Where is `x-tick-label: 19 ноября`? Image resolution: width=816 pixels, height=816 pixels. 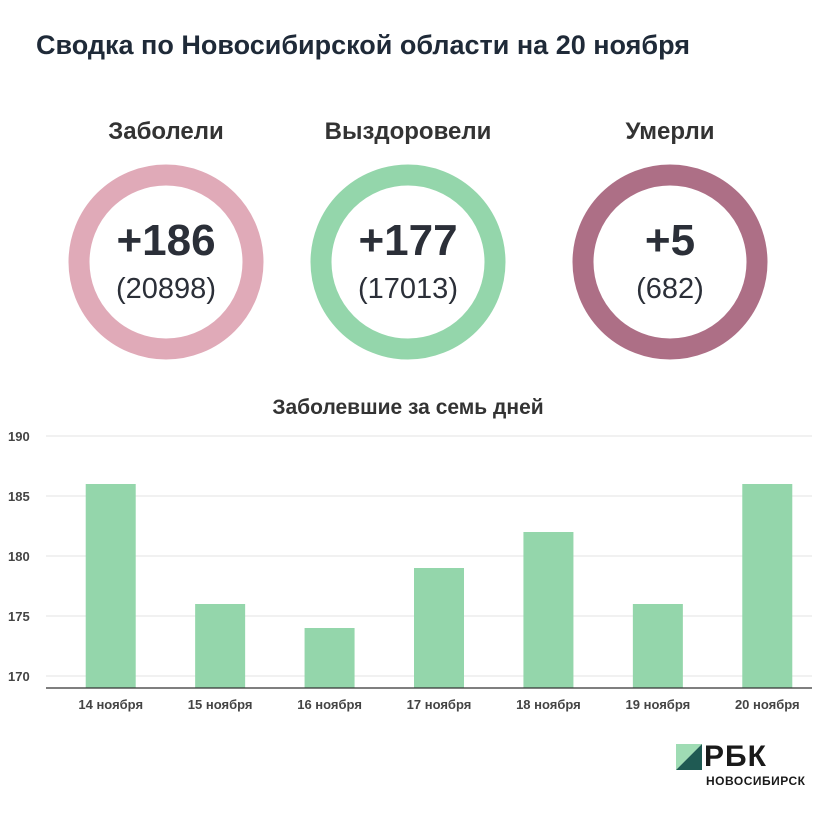
x-tick-label: 19 ноября is located at coordinates (658, 704).